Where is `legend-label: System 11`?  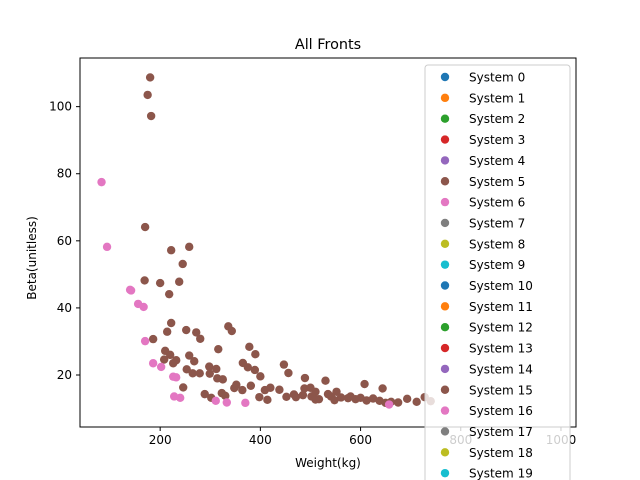 legend-label: System 11 is located at coordinates (501, 307).